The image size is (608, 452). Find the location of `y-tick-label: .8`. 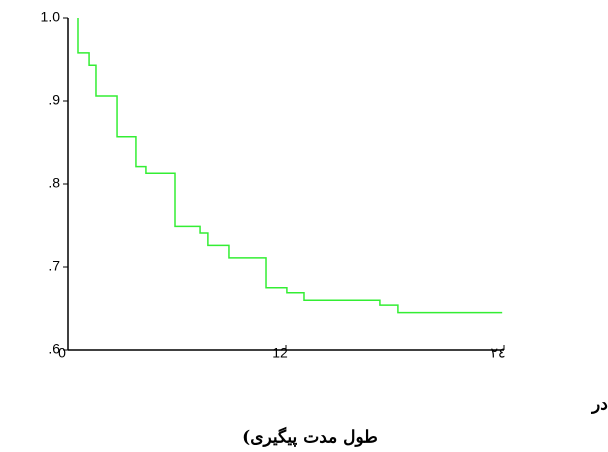

y-tick-label: .8 is located at coordinates (54, 183).